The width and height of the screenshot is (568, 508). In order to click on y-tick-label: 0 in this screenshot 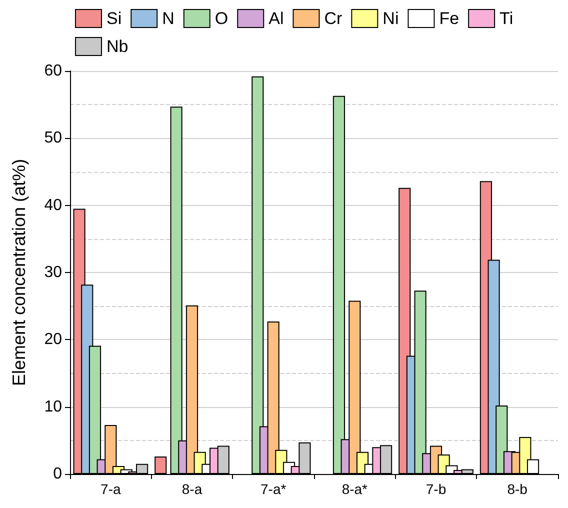, I will do `click(57, 474)`.